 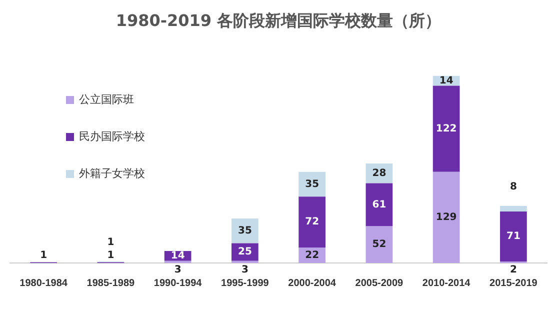 What do you see at coordinates (245, 283) in the screenshot?
I see `x-tick-label: 1995-1999` at bounding box center [245, 283].